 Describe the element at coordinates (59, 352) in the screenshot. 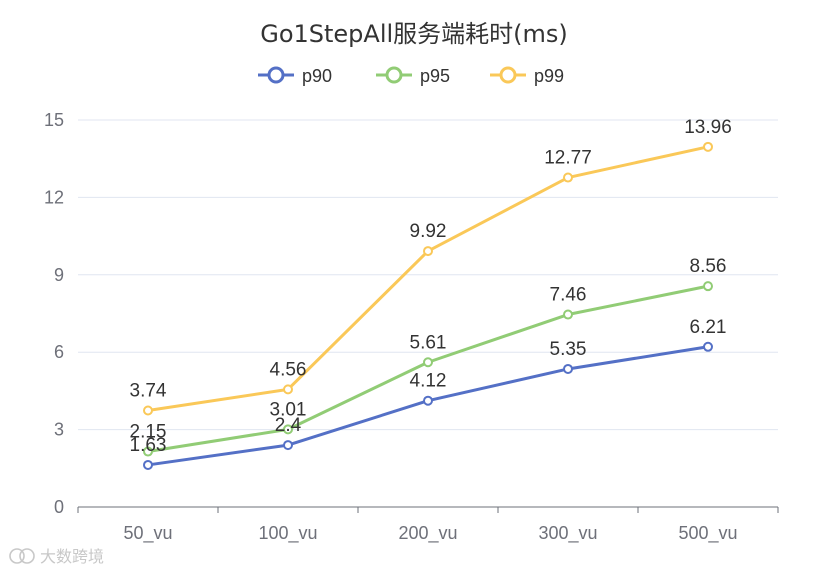

I see `y-tick-label: 6` at that location.